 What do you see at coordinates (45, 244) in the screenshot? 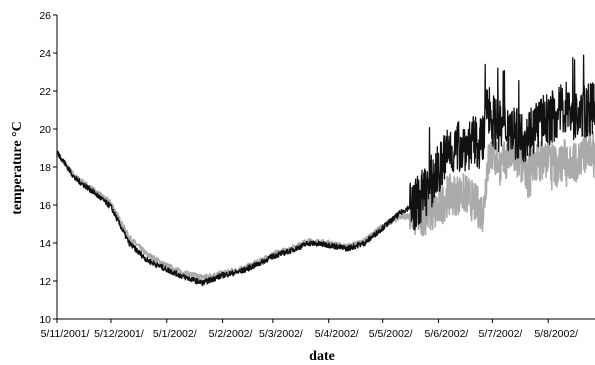
I see `y-tick-label: 14` at bounding box center [45, 244].